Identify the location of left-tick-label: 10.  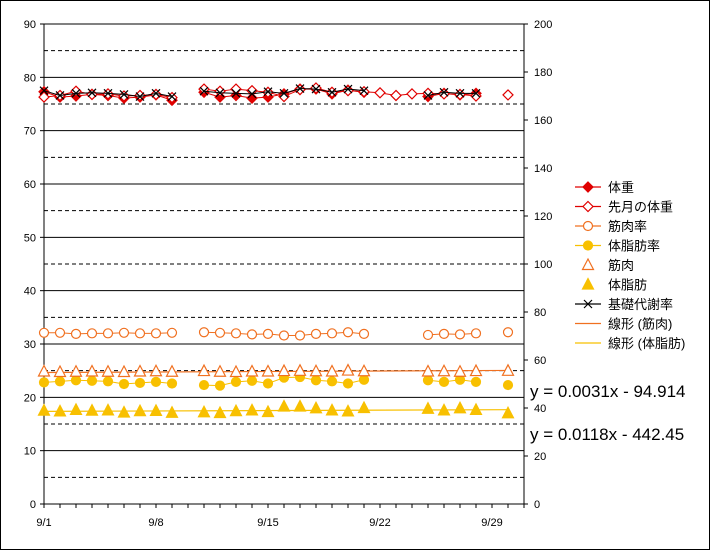
(30, 452).